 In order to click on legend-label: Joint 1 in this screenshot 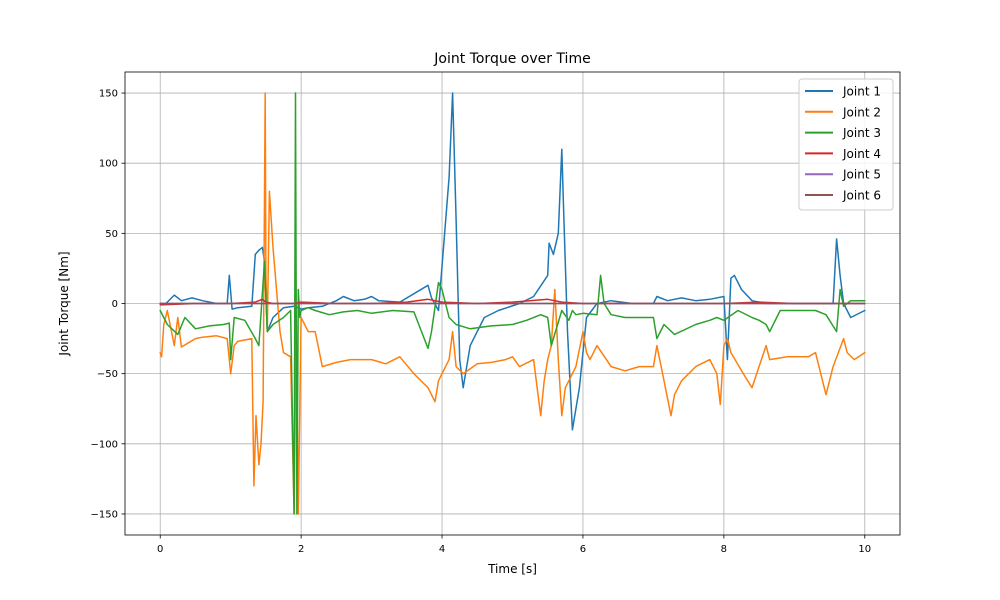, I will do `click(861, 92)`.